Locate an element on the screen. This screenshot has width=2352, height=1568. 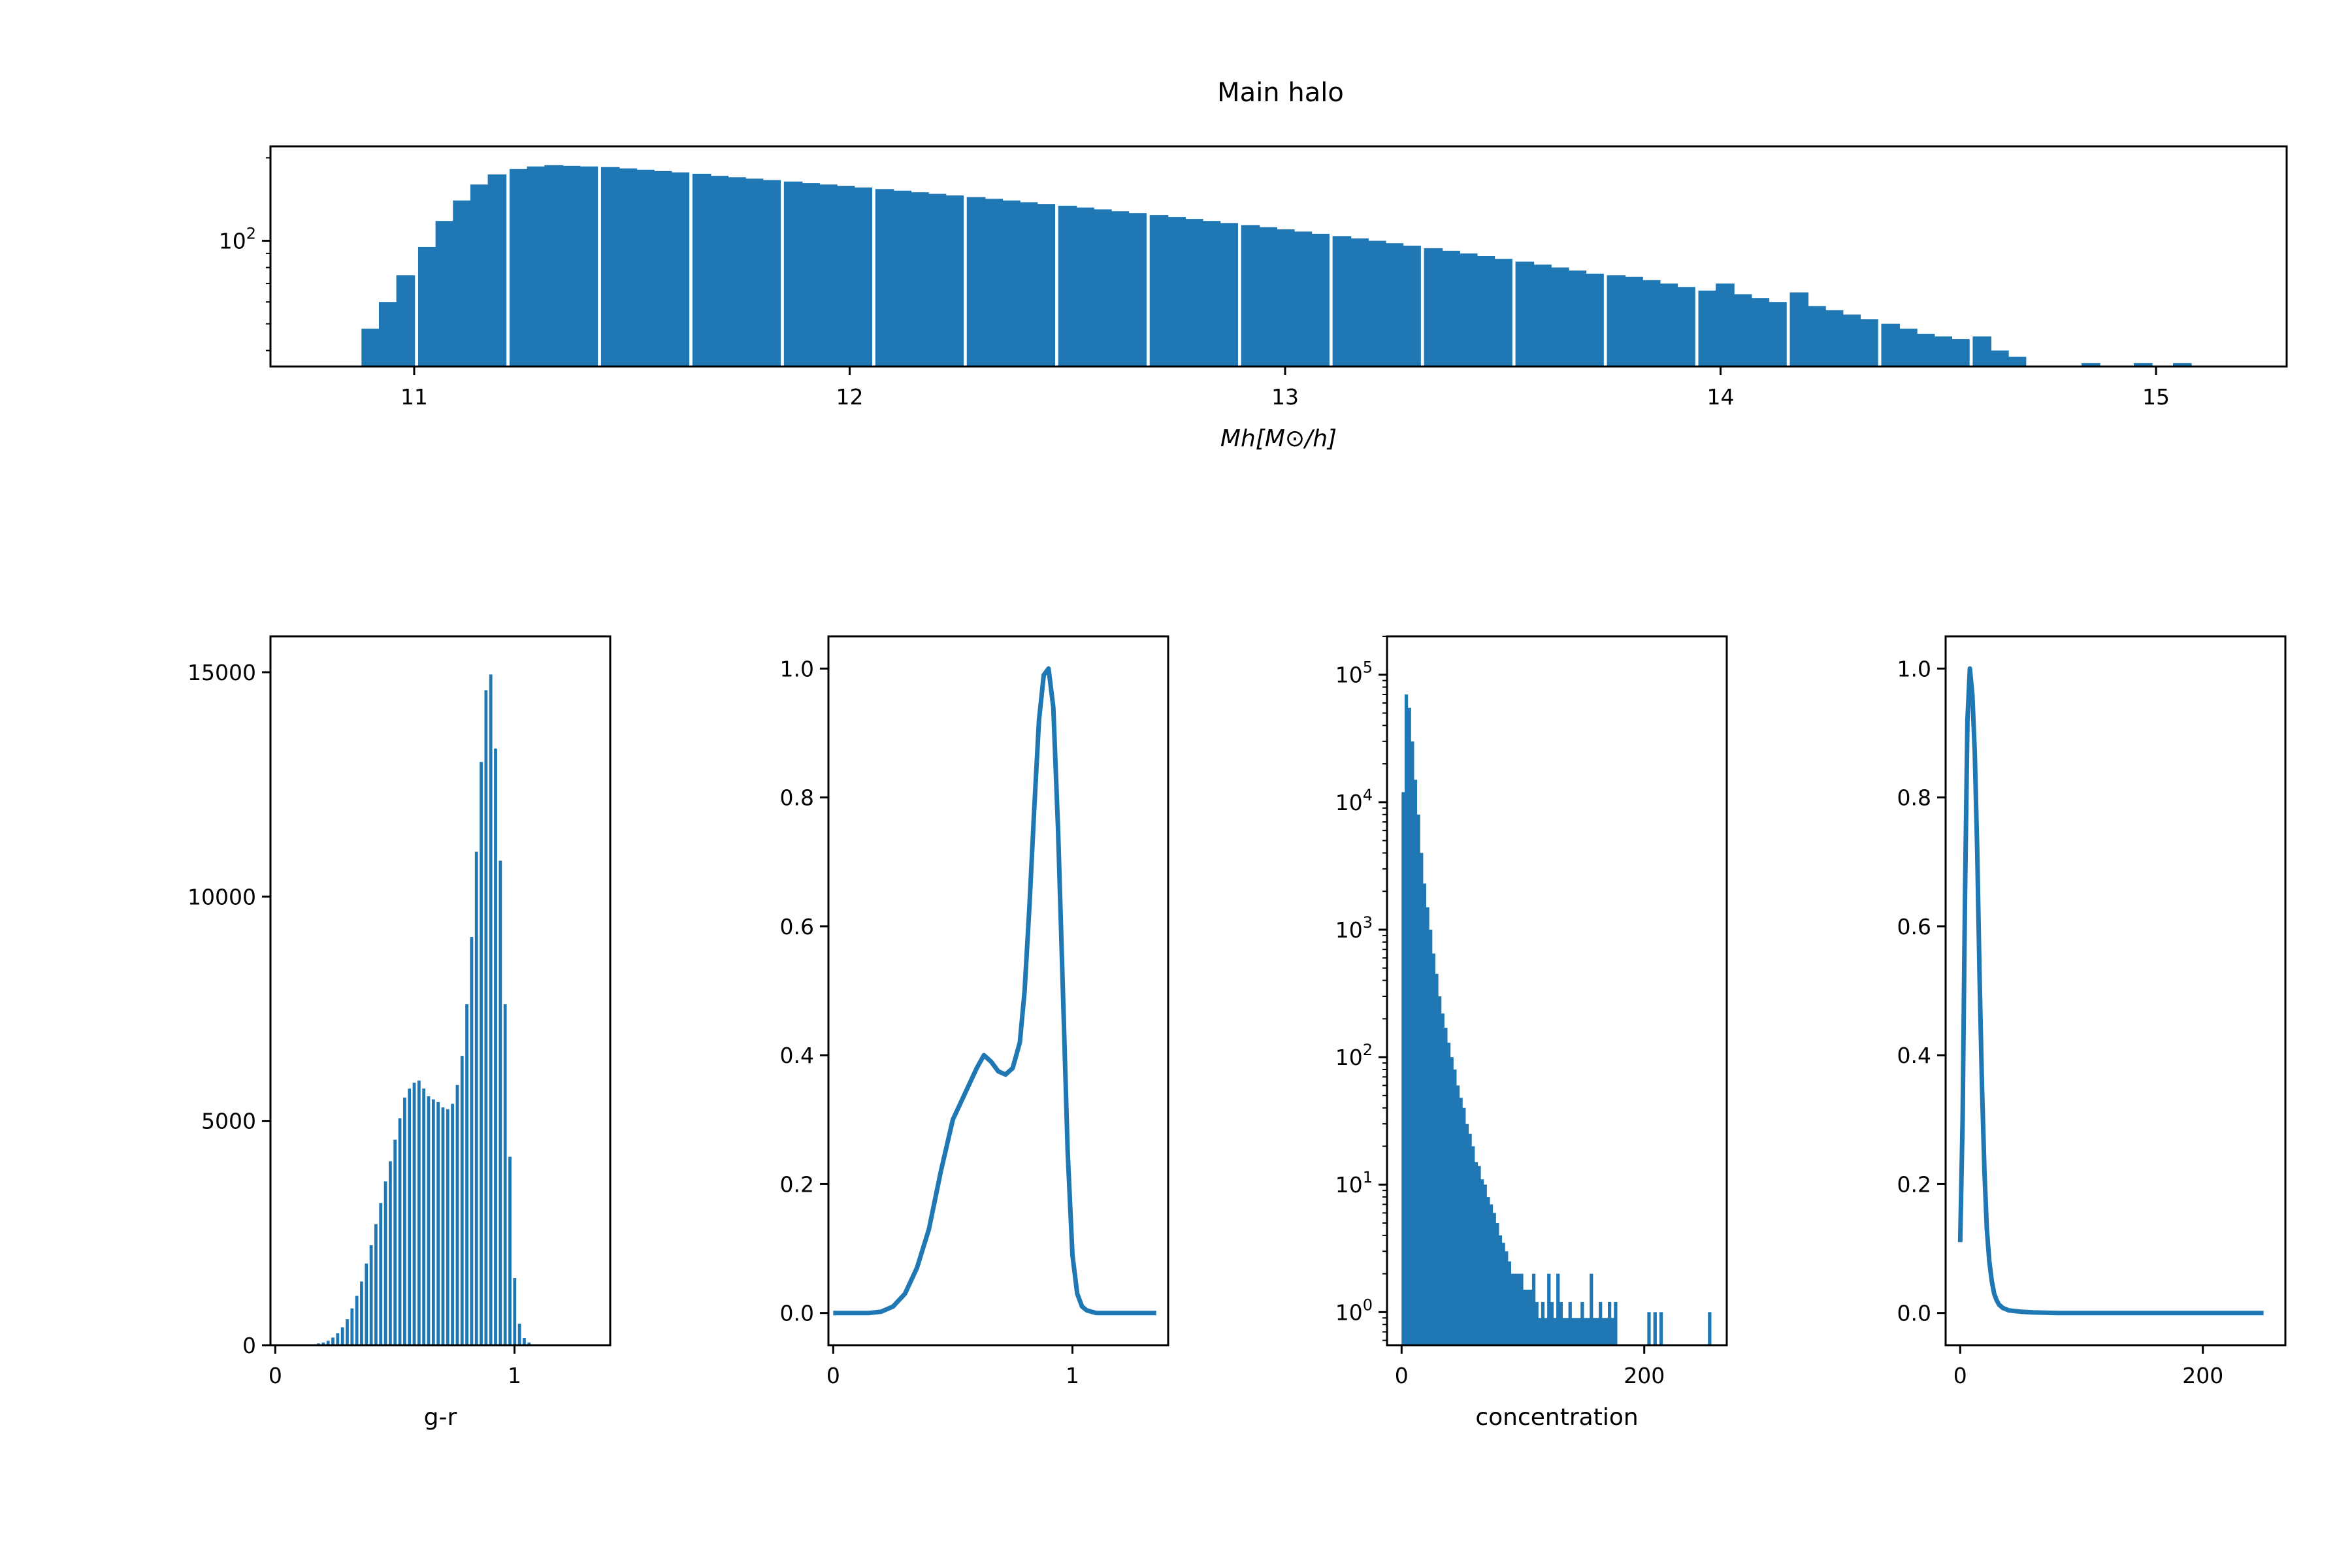
y-tick-label: 10² is located at coordinates (1354, 1055).